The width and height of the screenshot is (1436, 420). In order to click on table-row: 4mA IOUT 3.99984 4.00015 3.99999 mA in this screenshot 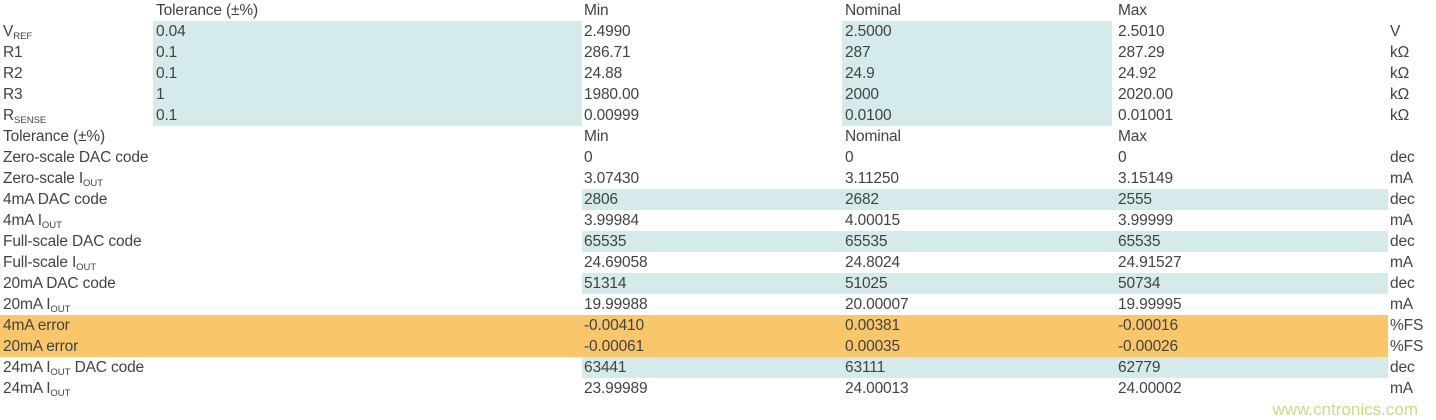, I will do `click(718, 220)`.